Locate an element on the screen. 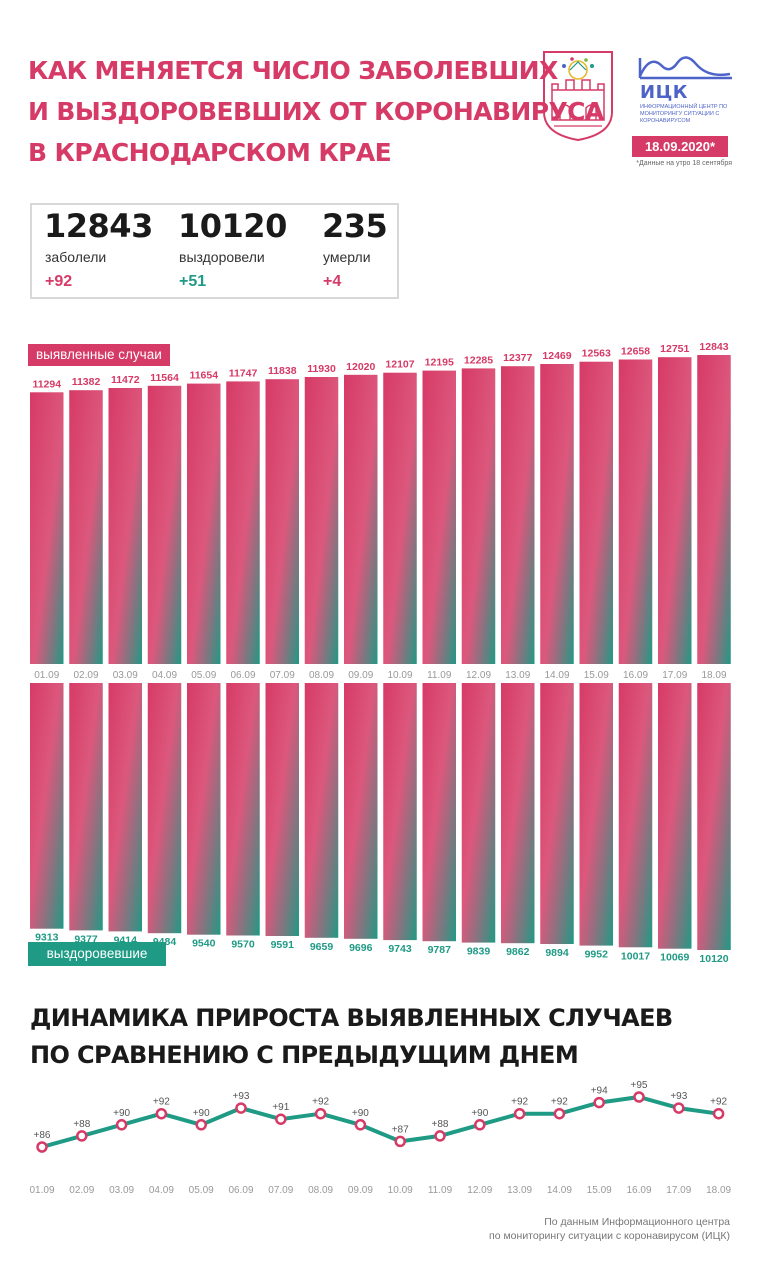 The height and width of the screenshot is (1280, 760). recovered-value: 10120 is located at coordinates (232, 226).